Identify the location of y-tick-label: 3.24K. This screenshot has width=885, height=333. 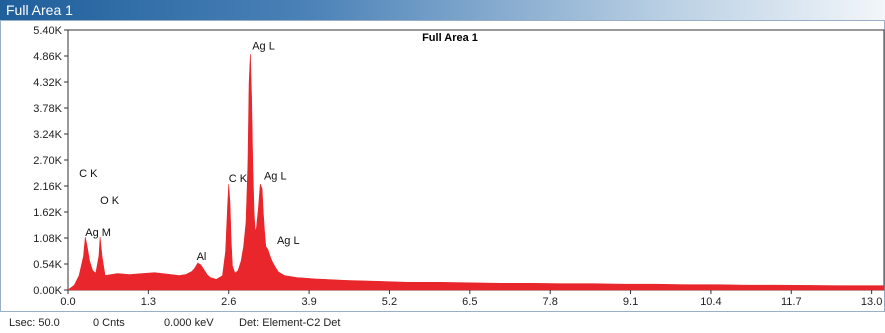
(47, 135).